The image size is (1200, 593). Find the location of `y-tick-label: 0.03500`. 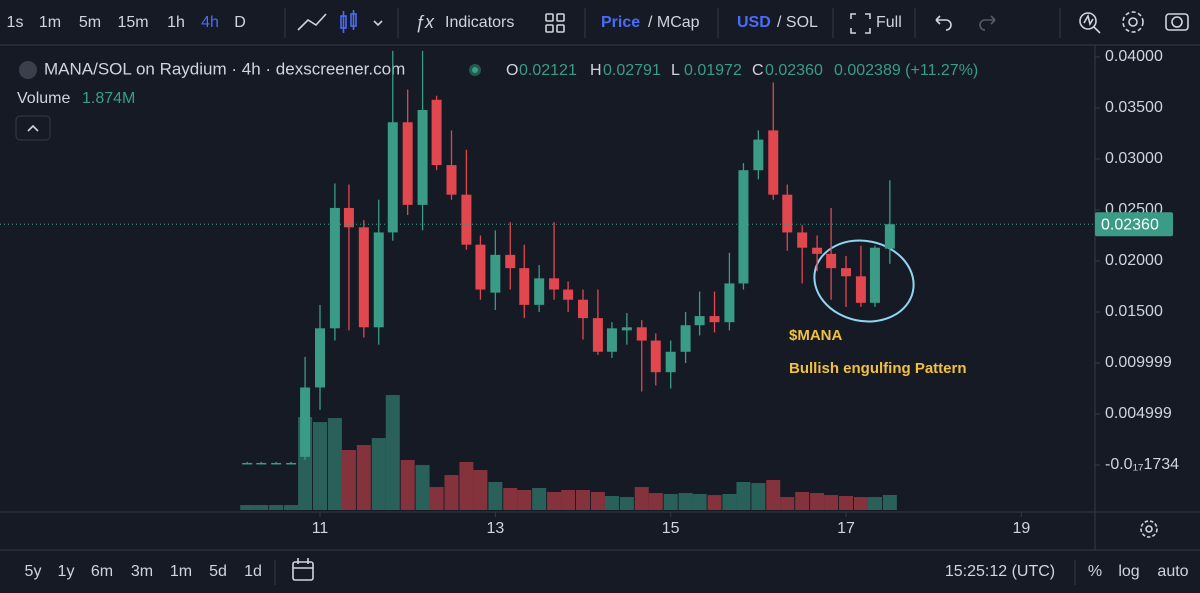

y-tick-label: 0.03500 is located at coordinates (1134, 107).